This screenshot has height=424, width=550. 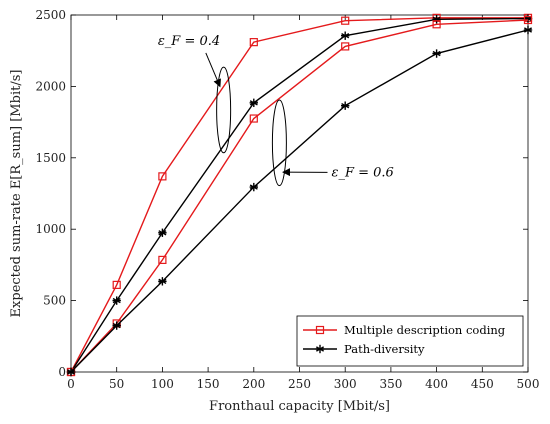 What do you see at coordinates (384, 349) in the screenshot?
I see `legend-label: Path-diversity` at bounding box center [384, 349].